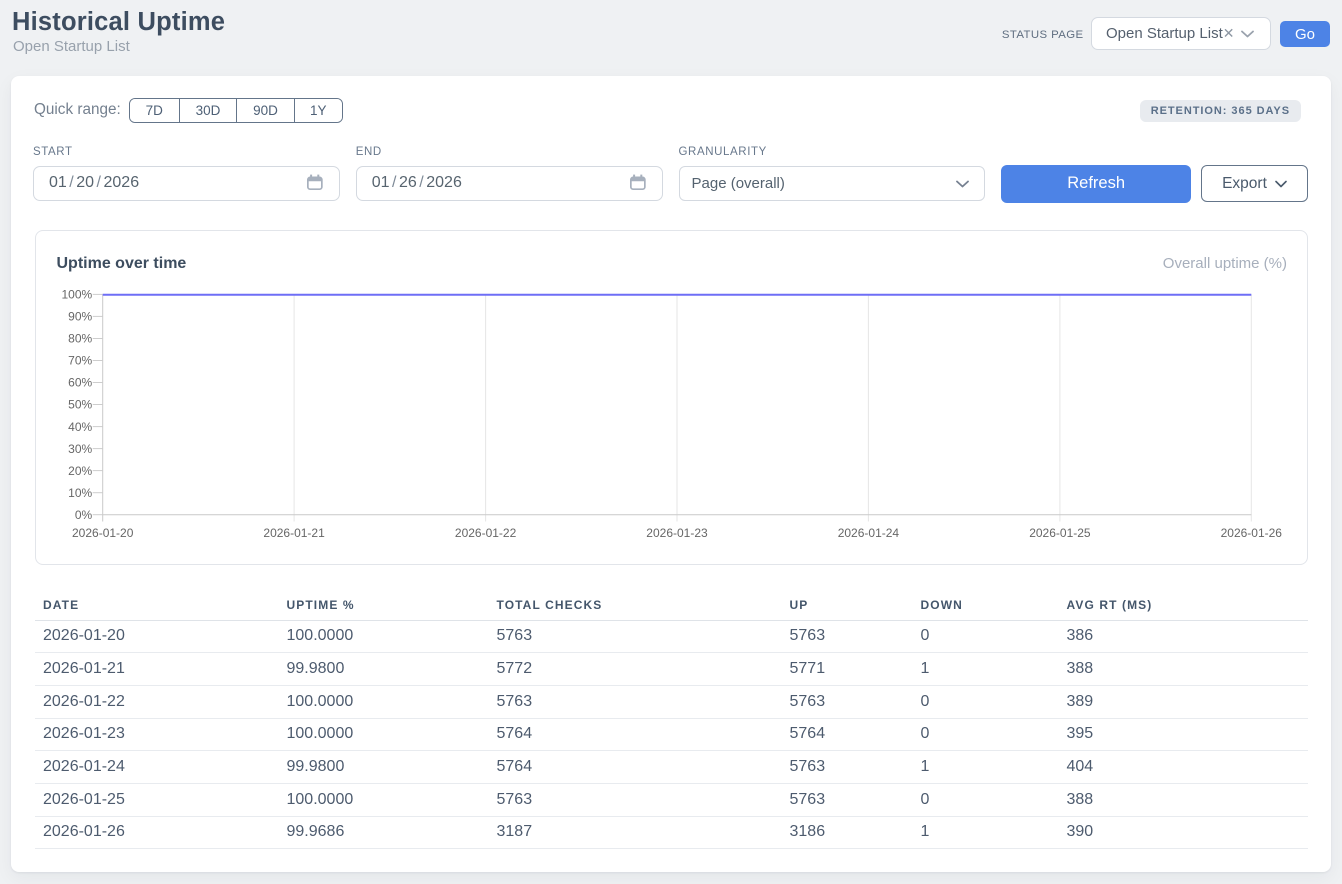 The image size is (1342, 884). I want to click on svg-text: 2026-01-20, so click(103, 533).